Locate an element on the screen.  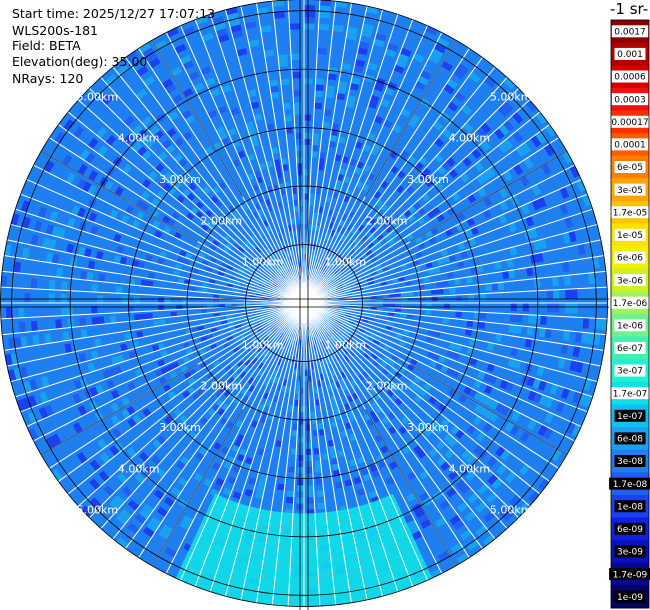
start-time-text: Start time: 2025/12/27 17:07:13 is located at coordinates (114, 13).